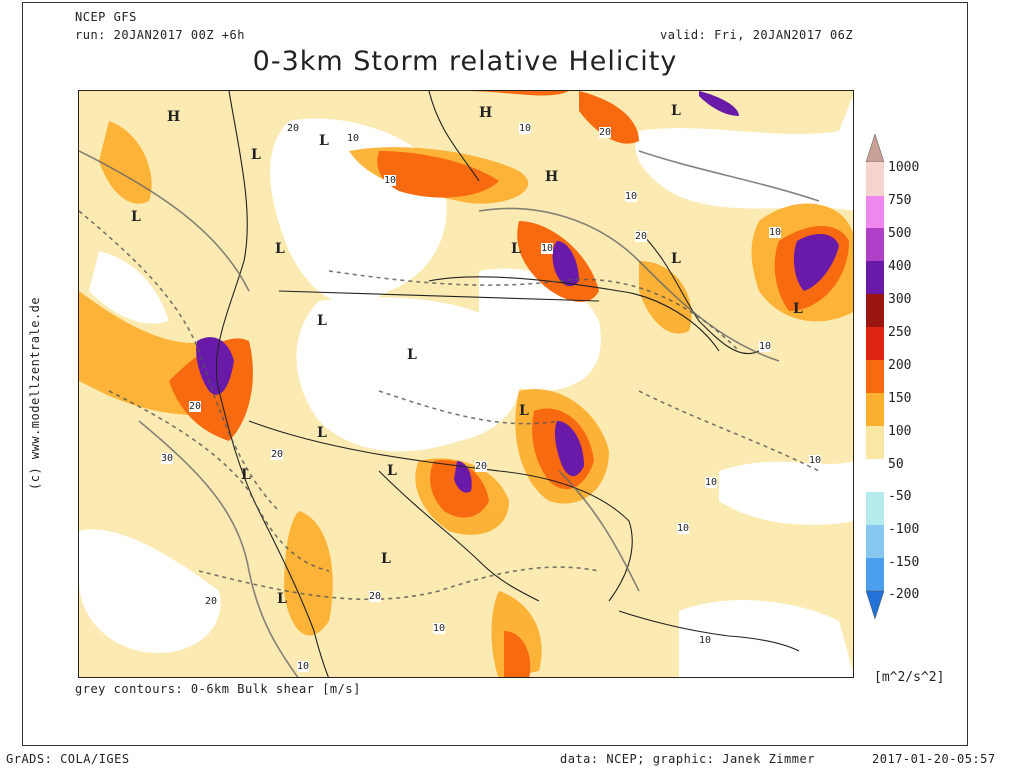 This screenshot has height=768, width=1024. What do you see at coordinates (900, 365) in the screenshot?
I see `legend-label: 200` at bounding box center [900, 365].